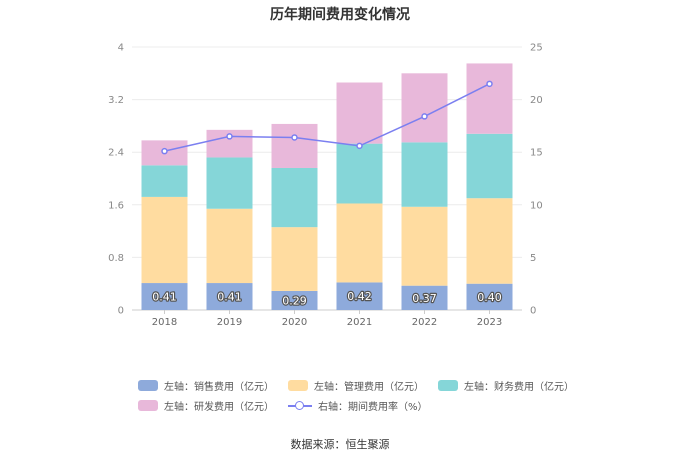 This screenshot has height=460, width=680. I want to click on data-source: 数据来源：恒生聚源, so click(340, 444).